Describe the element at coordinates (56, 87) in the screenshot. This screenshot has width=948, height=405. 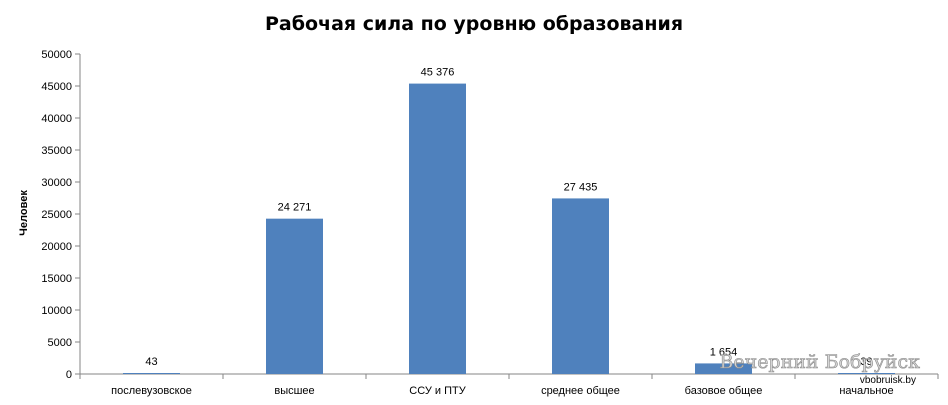
I see `y-tick-label: 45000` at that location.